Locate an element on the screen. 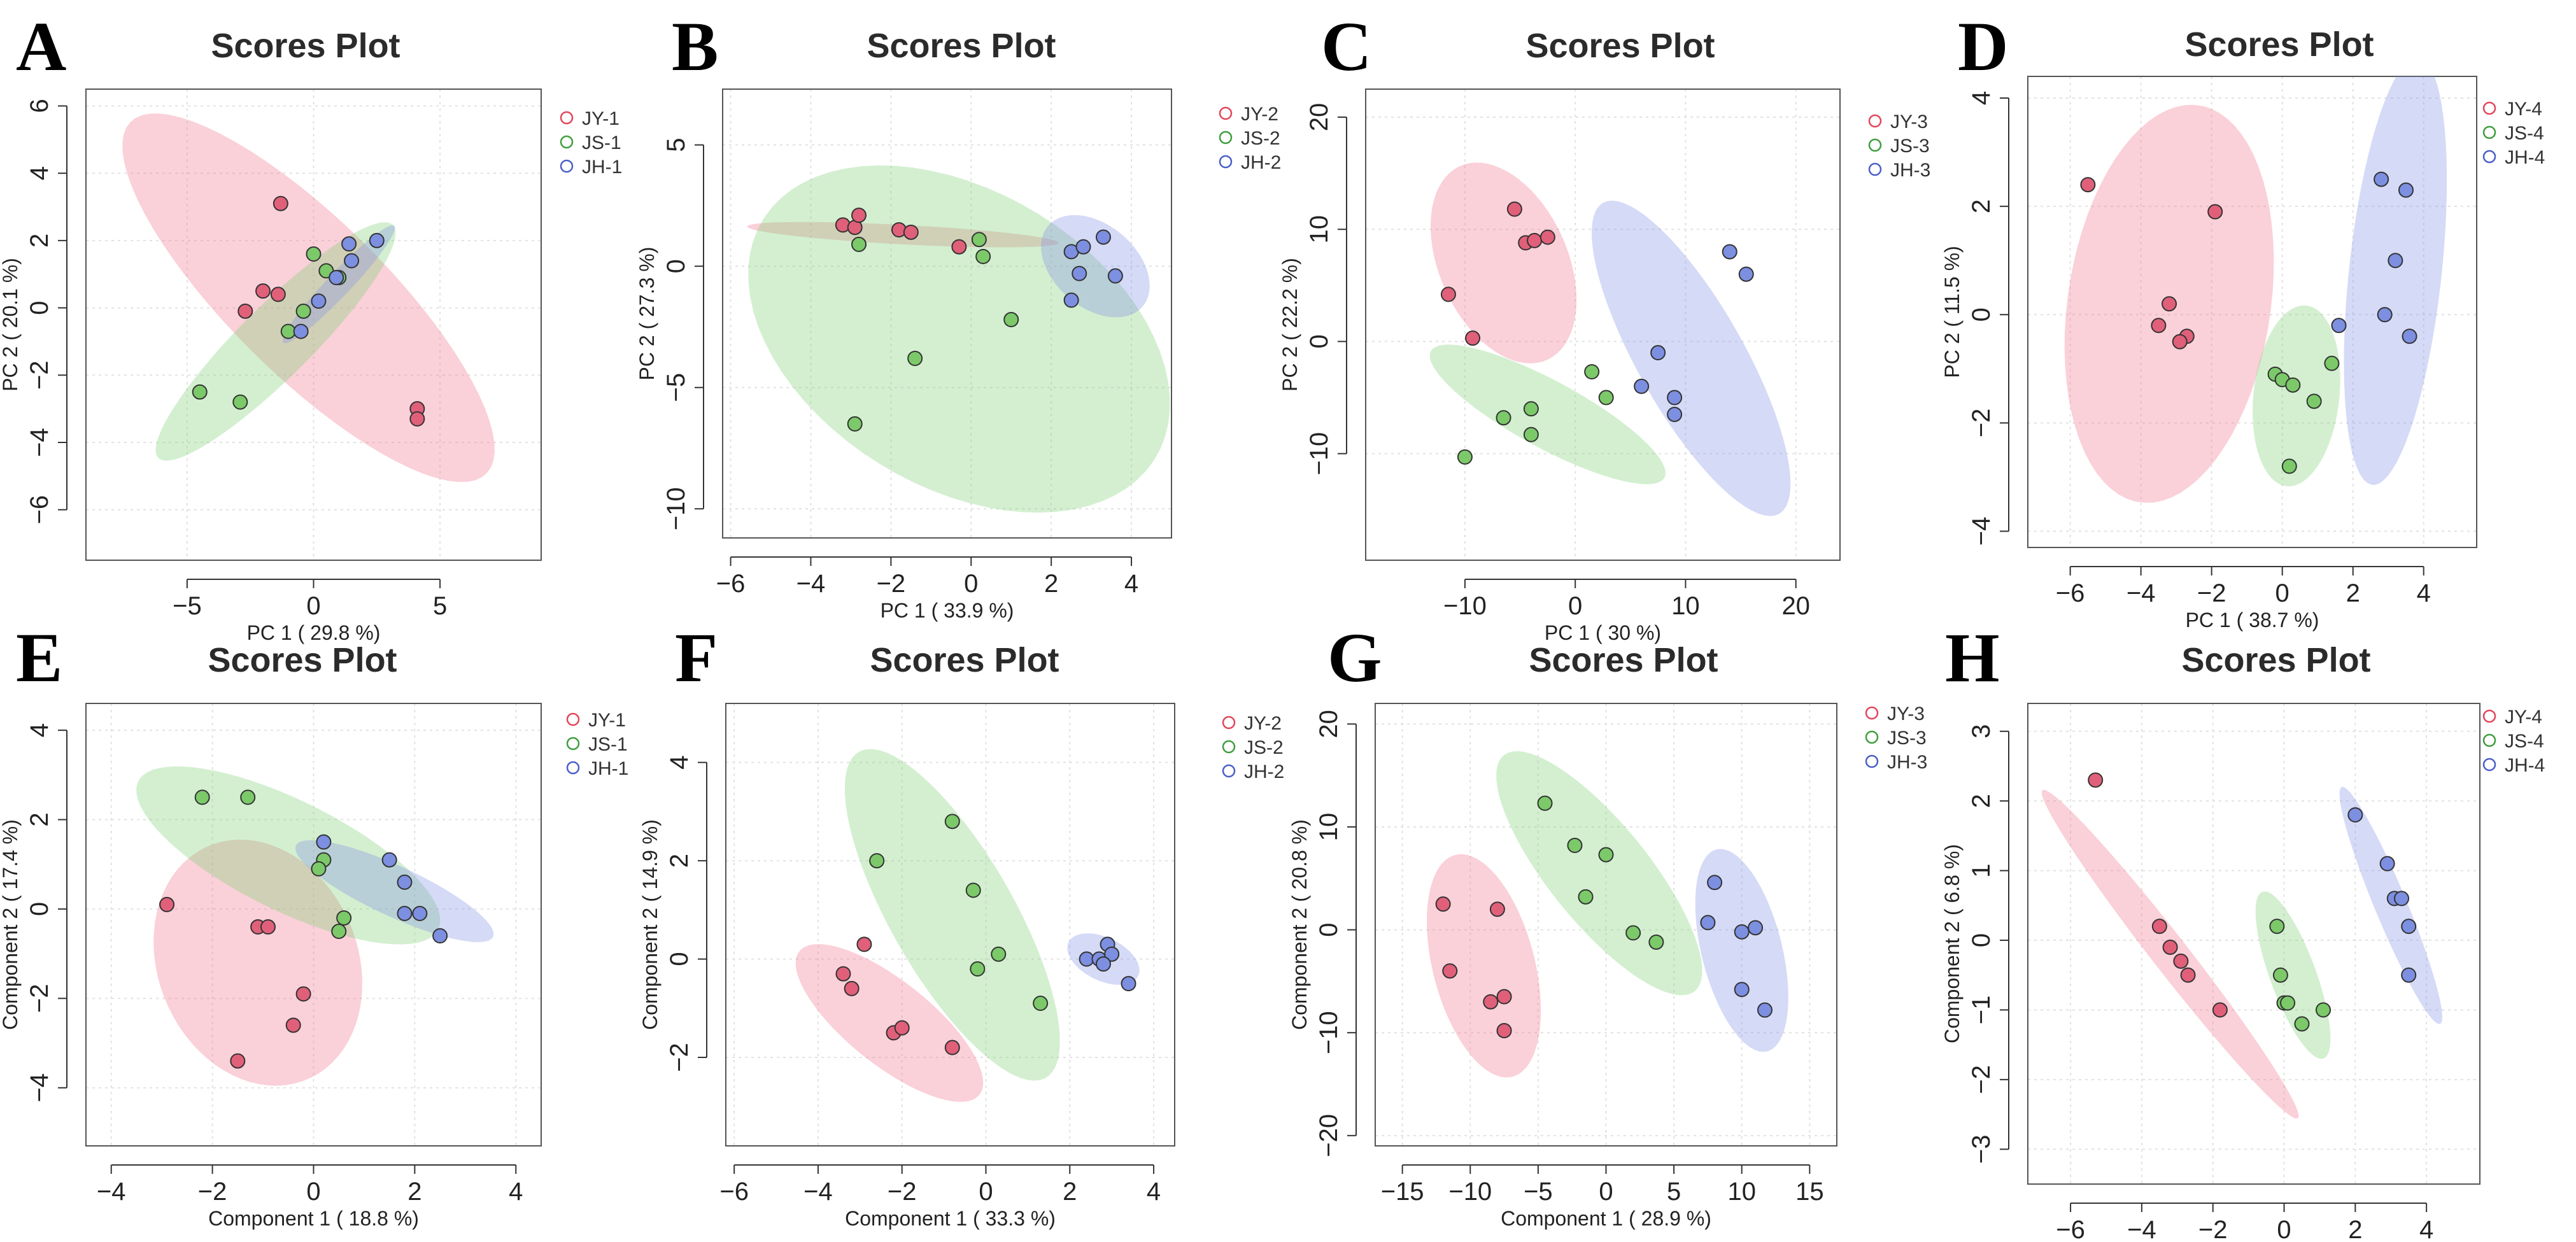 The width and height of the screenshot is (2576, 1242). legend: JY-3 JS-3 JH-3 is located at coordinates (1899, 146).